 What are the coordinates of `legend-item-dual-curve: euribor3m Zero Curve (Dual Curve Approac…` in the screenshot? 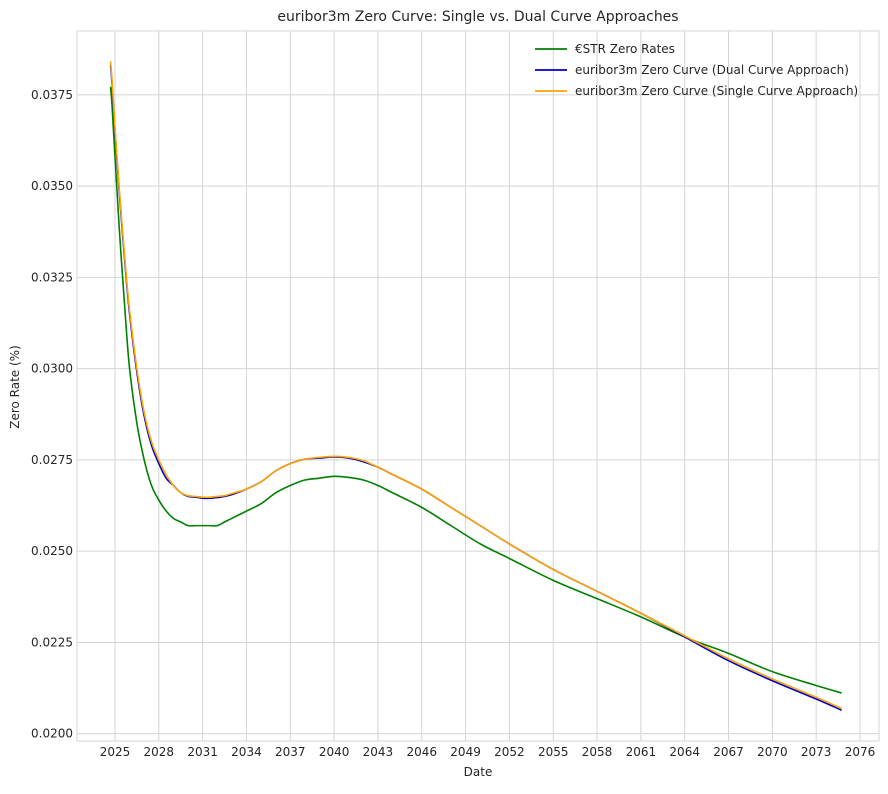 It's located at (692, 70).